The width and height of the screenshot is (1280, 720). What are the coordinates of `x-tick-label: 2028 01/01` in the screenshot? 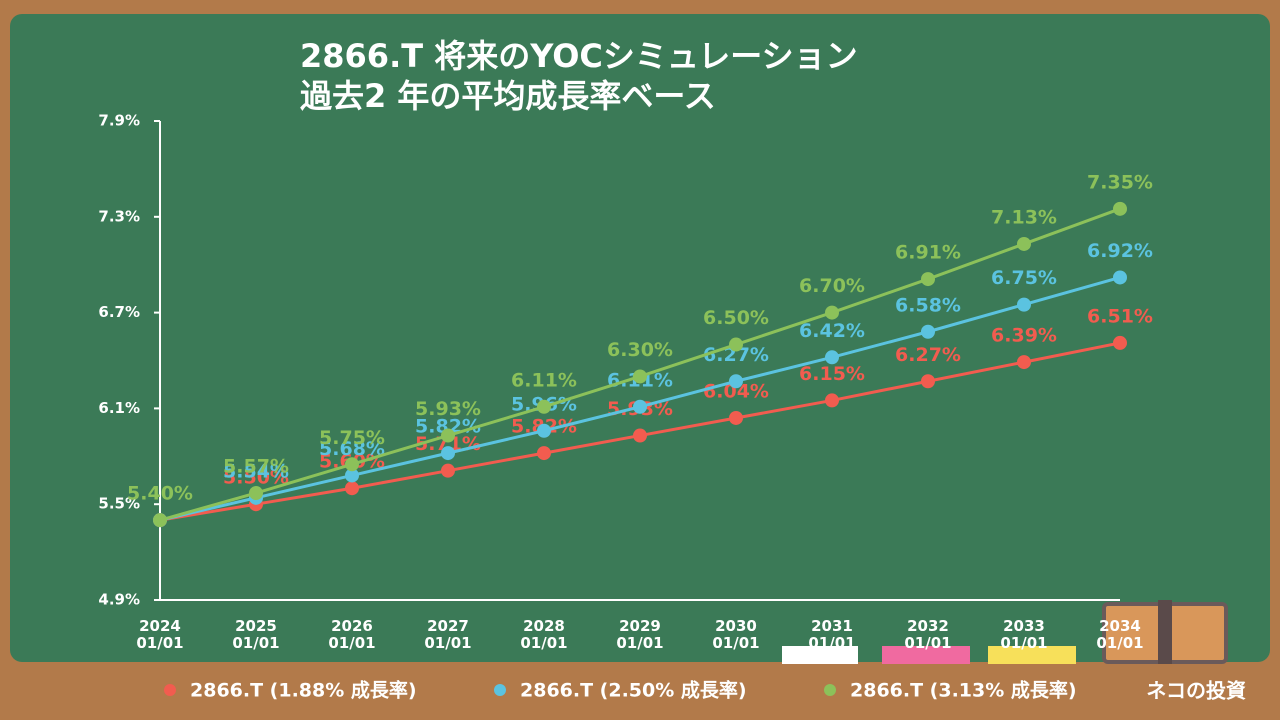 It's located at (544, 634).